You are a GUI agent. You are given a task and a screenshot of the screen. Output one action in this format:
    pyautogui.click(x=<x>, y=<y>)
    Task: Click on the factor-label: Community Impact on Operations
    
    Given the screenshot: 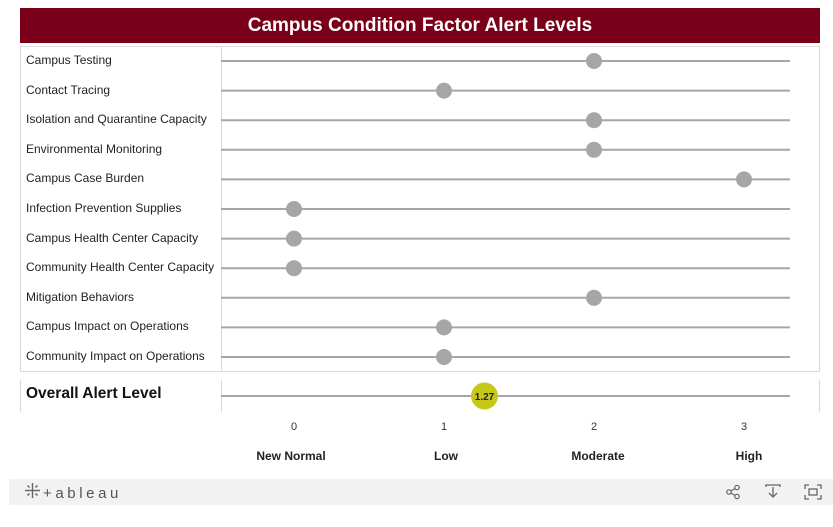 What is the action you would take?
    pyautogui.click(x=115, y=356)
    